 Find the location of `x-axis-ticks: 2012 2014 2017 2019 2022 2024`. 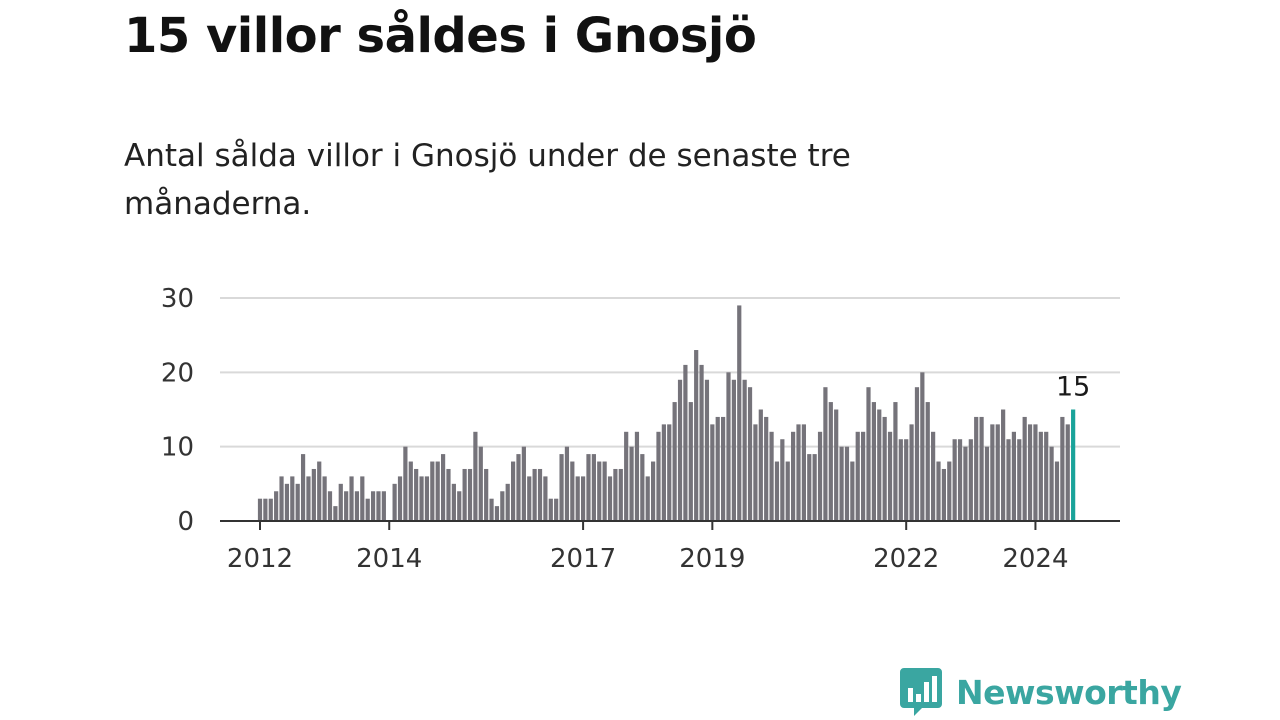

x-axis-ticks: 2012 2014 2017 2019 2022 2024 is located at coordinates (648, 547).